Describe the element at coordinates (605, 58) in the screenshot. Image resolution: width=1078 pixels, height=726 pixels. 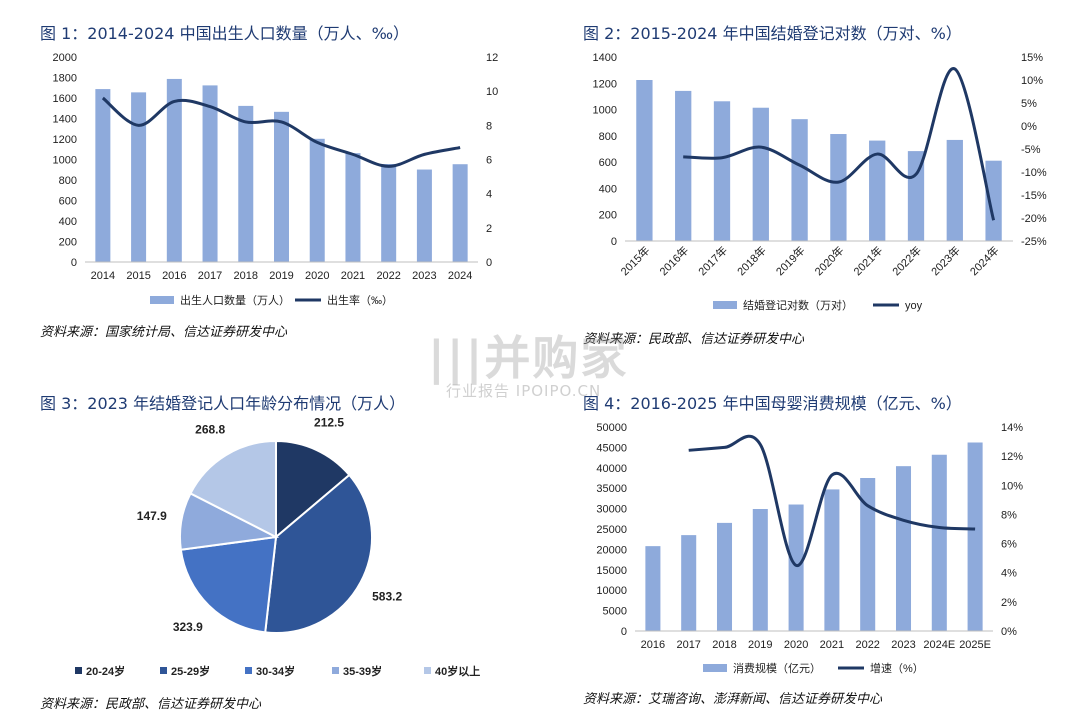
I see `y-left-tick-label: 1400` at that location.